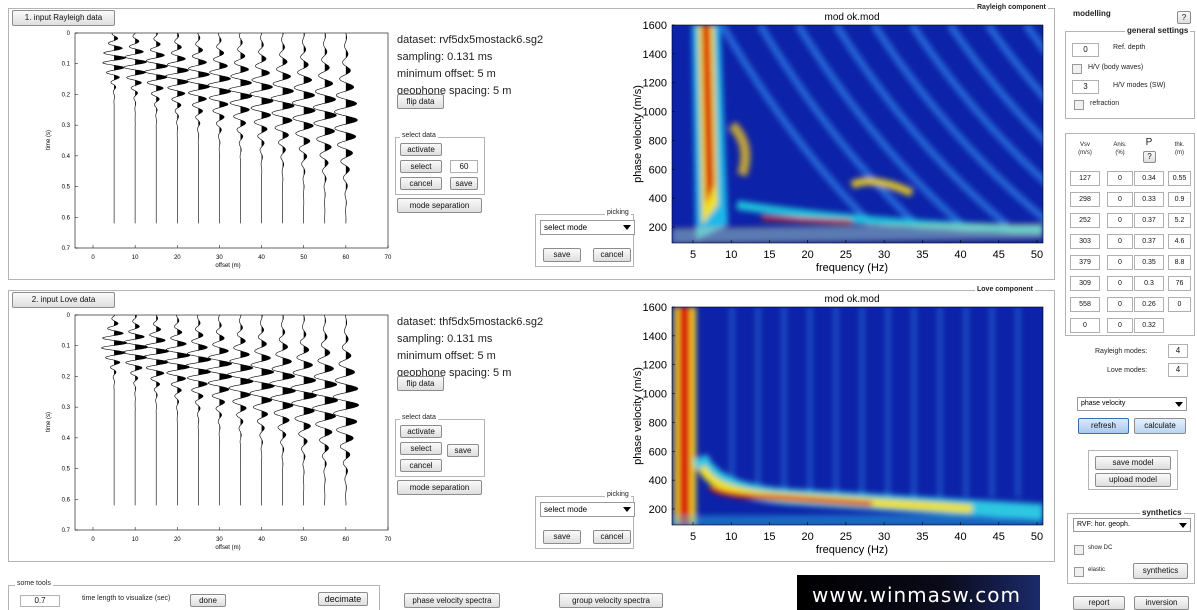  I want to click on model-cell: 4.6, so click(1179, 241).